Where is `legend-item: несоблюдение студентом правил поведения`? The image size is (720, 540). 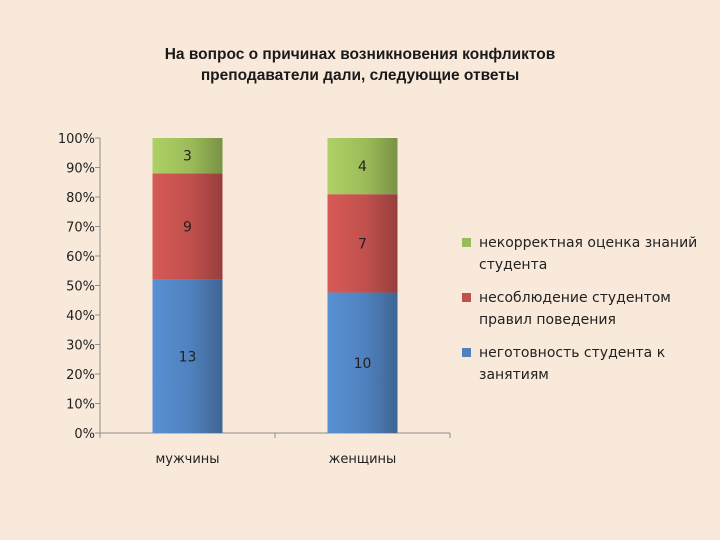 legend-item: несоблюдение студентом правил поведения is located at coordinates (587, 309).